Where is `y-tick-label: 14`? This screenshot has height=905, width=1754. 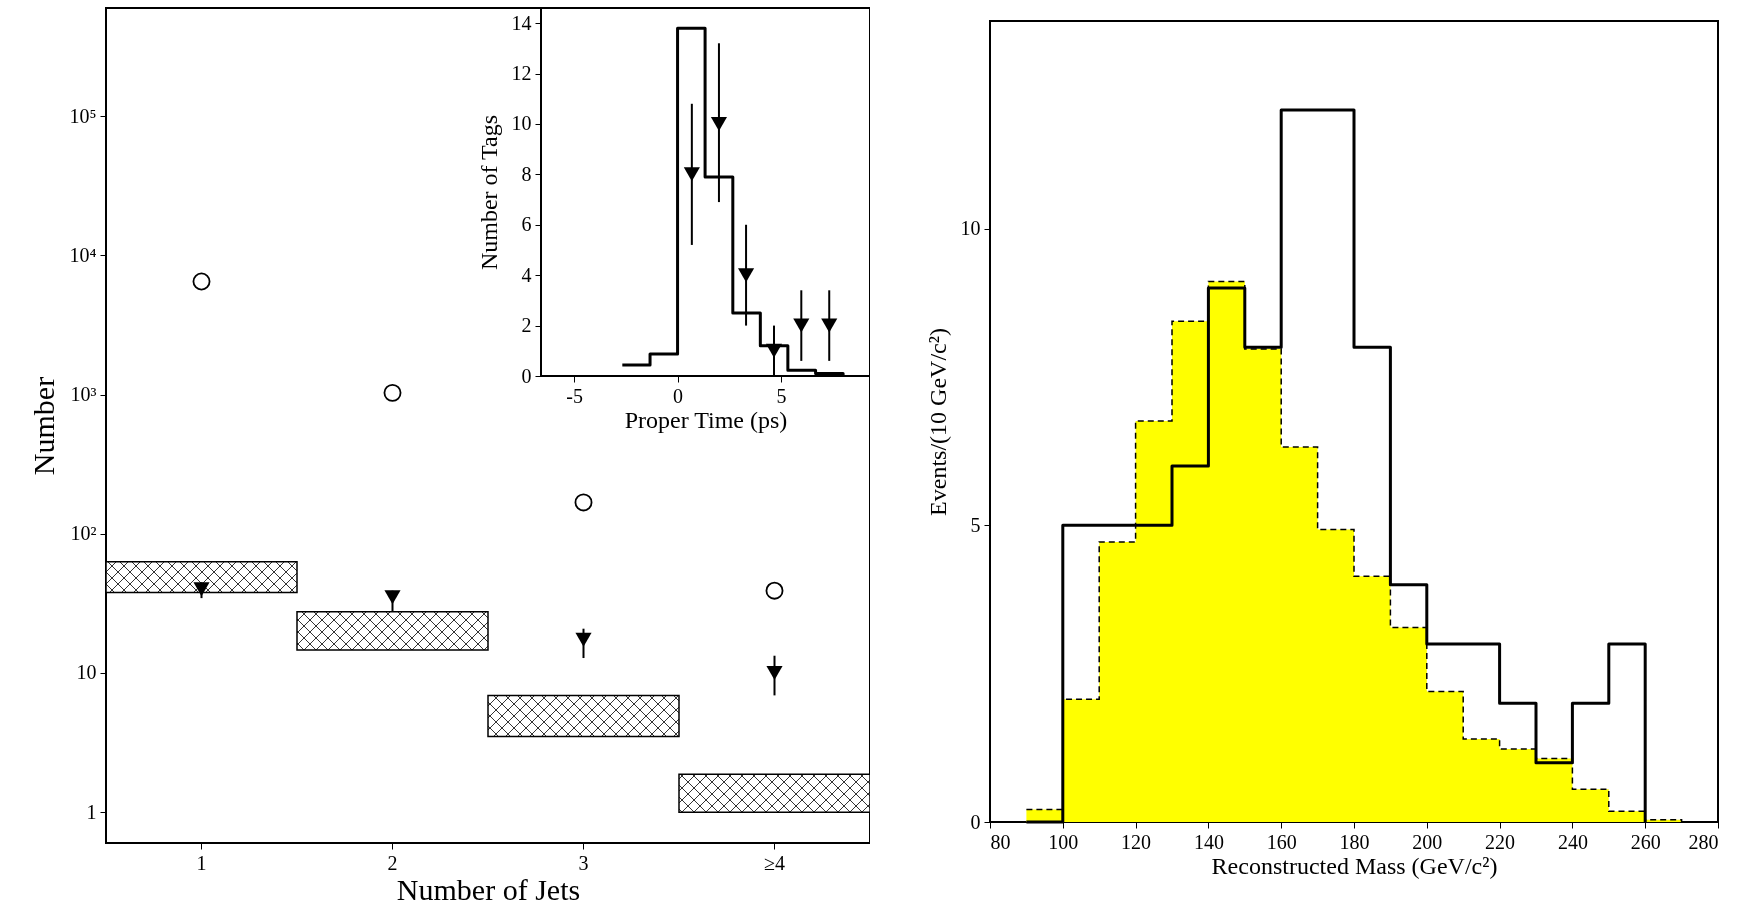 y-tick-label: 14 is located at coordinates (521, 22).